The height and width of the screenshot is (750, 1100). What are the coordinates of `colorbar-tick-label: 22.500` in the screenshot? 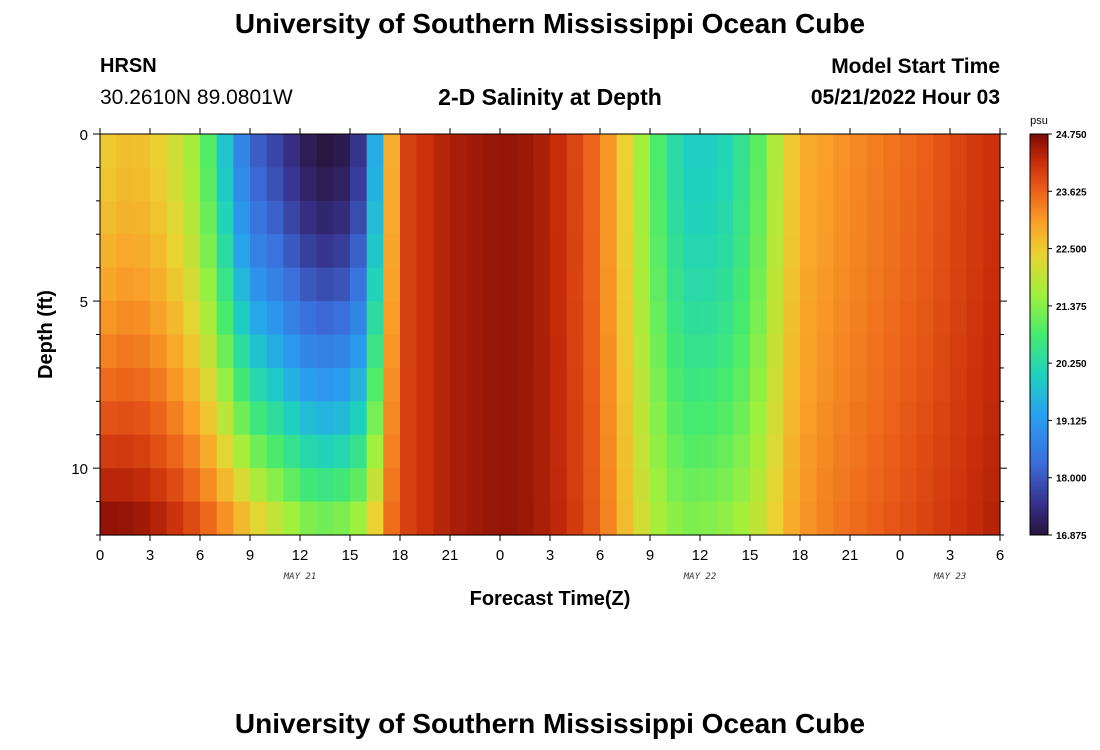 It's located at (1071, 250).